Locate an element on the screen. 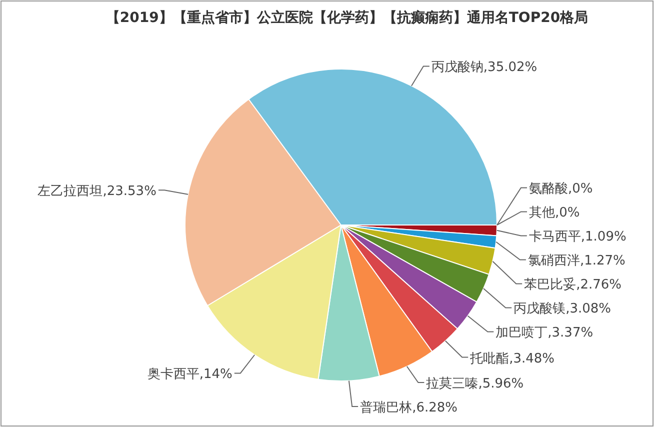 The width and height of the screenshot is (654, 427). chart-title: 【2019】【重点省市】公立医院【化学药】【抗癫痫药】通用名TOP20格局 is located at coordinates (347, 17).